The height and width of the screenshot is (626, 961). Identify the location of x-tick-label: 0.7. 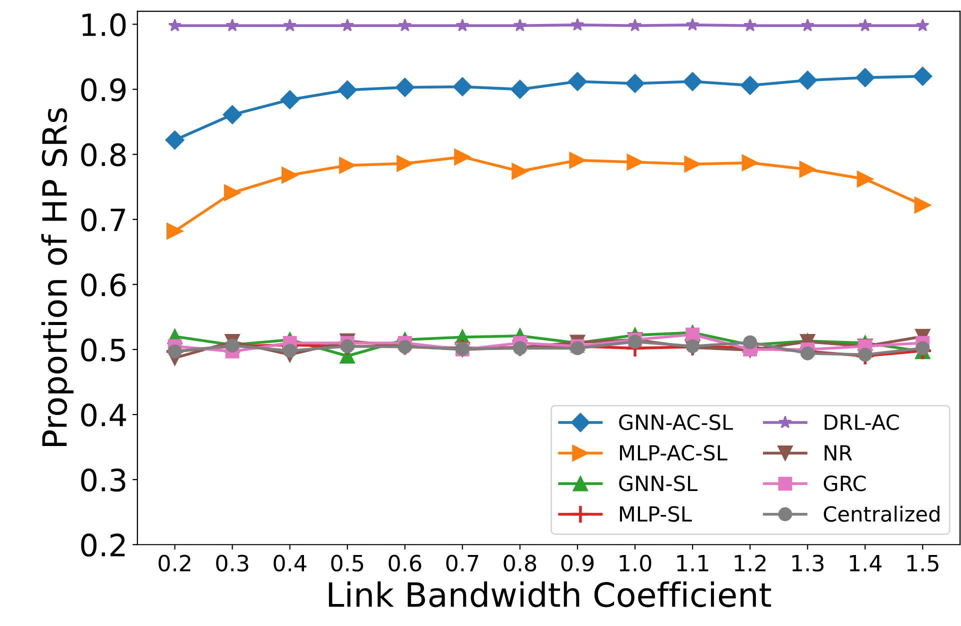
(462, 563).